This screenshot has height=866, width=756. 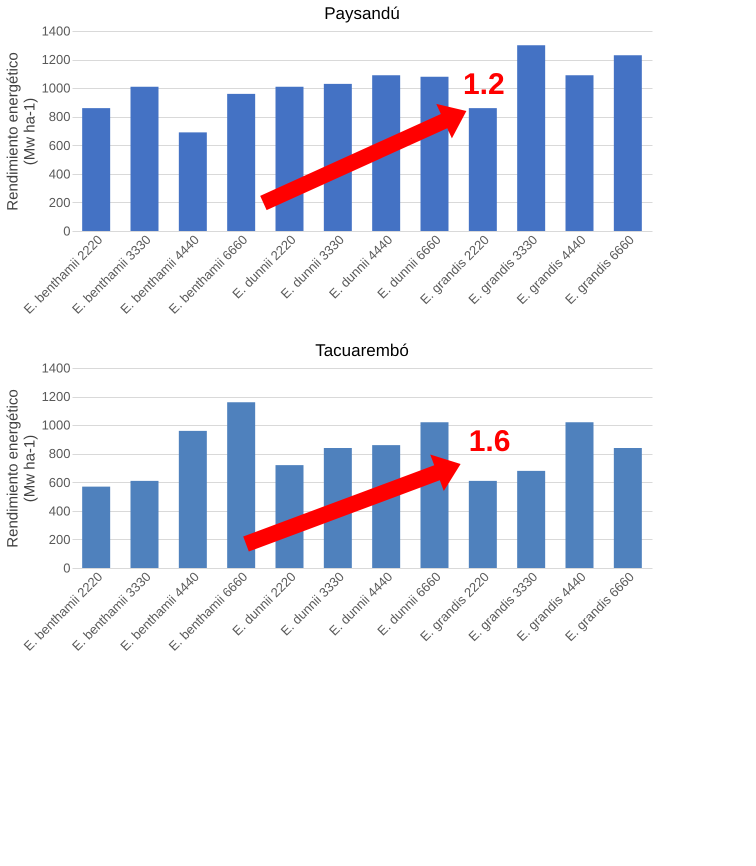 What do you see at coordinates (489, 441) in the screenshot?
I see `annotation: 1.6` at bounding box center [489, 441].